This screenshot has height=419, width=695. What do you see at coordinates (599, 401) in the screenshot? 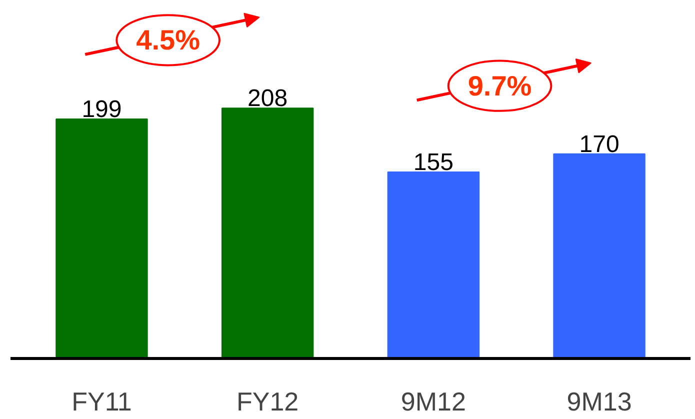
I see `x-tick-label: 9M13` at bounding box center [599, 401].